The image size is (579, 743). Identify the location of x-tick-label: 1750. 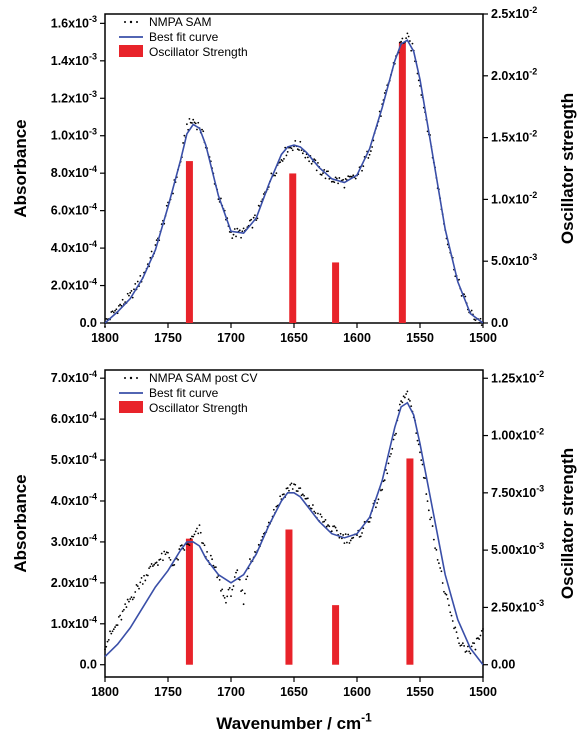
(168, 338).